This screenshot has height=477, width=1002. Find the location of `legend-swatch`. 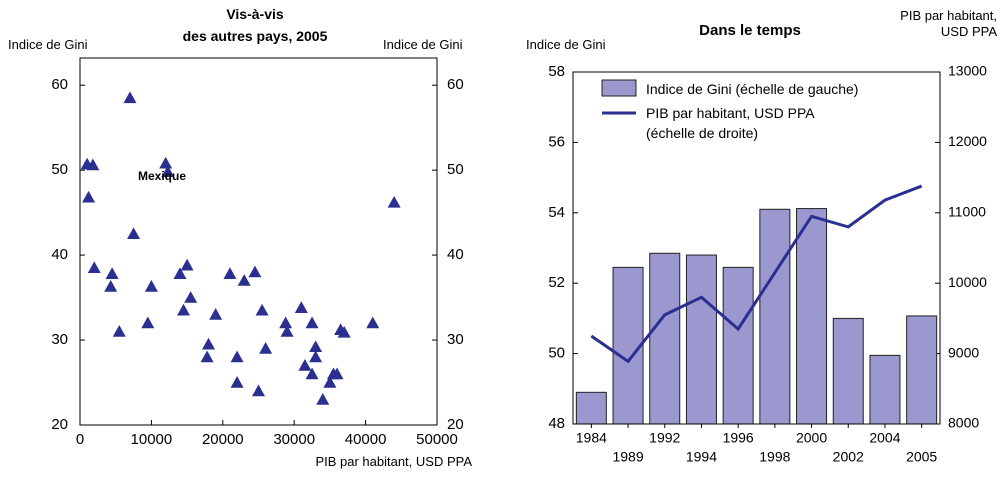

legend-swatch is located at coordinates (619, 88).